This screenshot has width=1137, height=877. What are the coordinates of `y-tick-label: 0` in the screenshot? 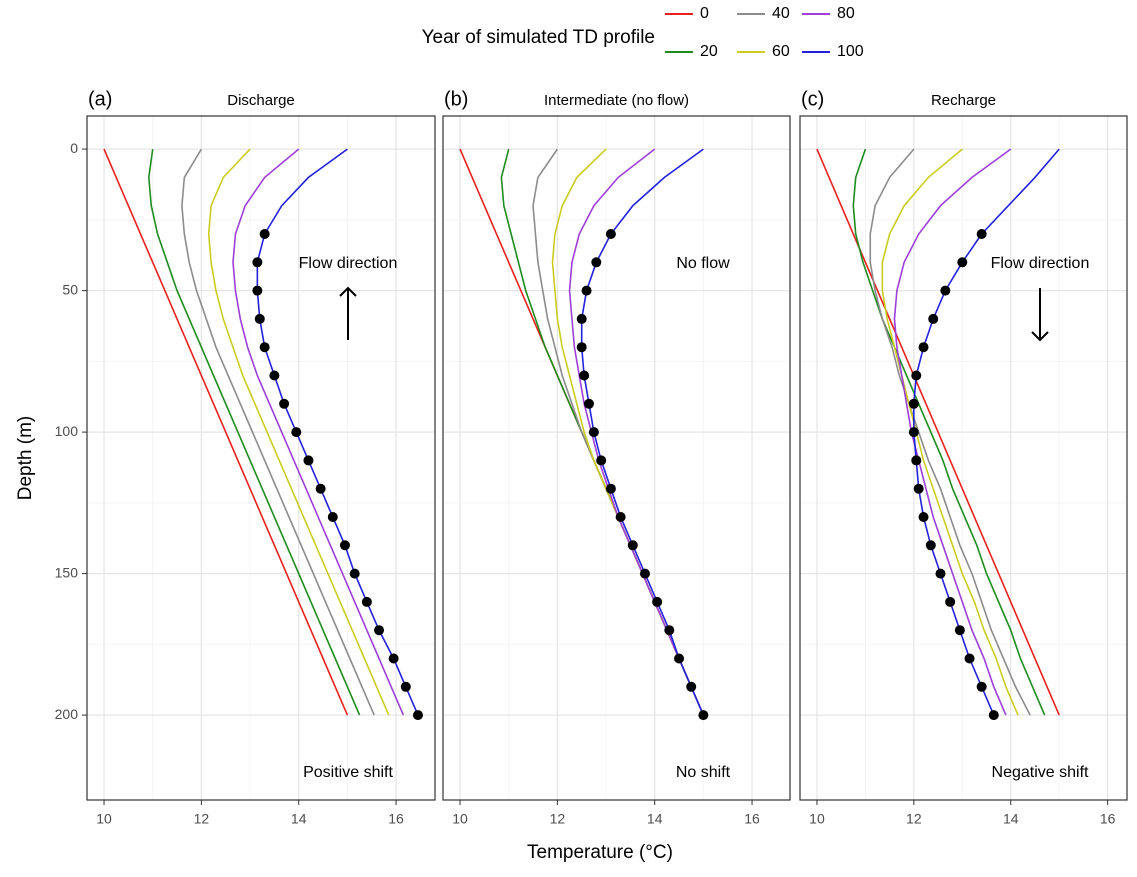 It's located at (74, 148).